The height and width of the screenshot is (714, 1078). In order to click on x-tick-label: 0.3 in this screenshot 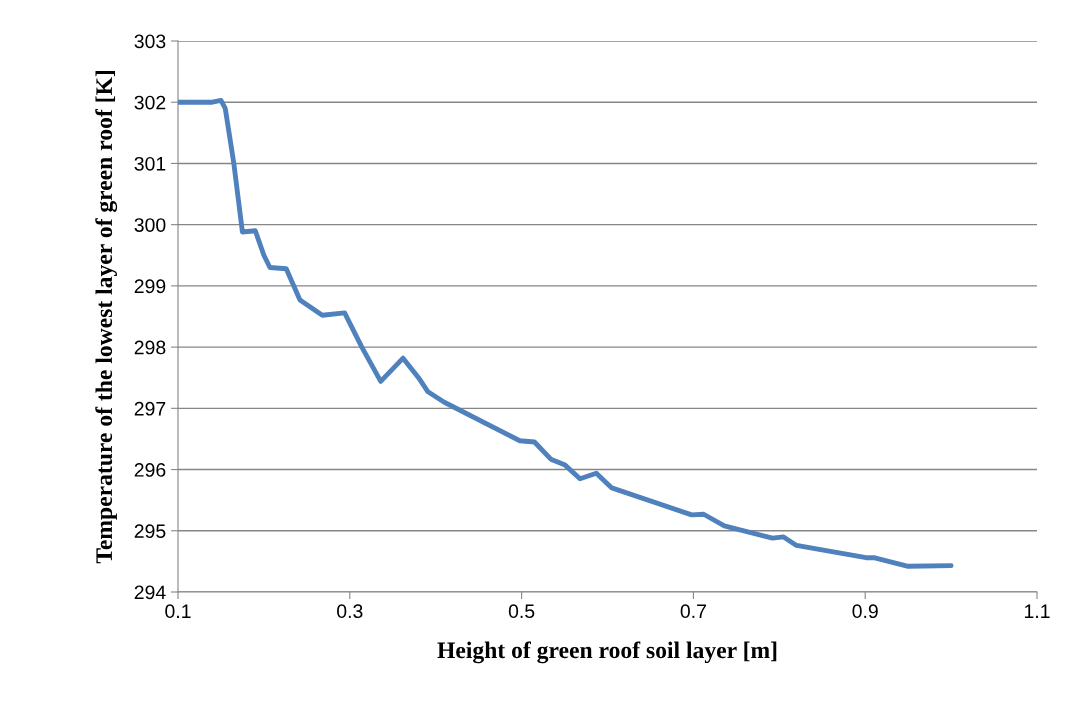, I will do `click(350, 611)`.